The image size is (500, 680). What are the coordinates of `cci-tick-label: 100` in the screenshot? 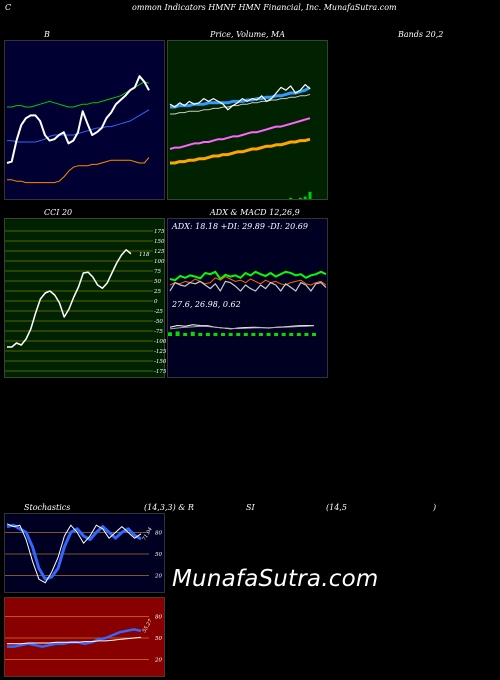 It's located at (159, 262).